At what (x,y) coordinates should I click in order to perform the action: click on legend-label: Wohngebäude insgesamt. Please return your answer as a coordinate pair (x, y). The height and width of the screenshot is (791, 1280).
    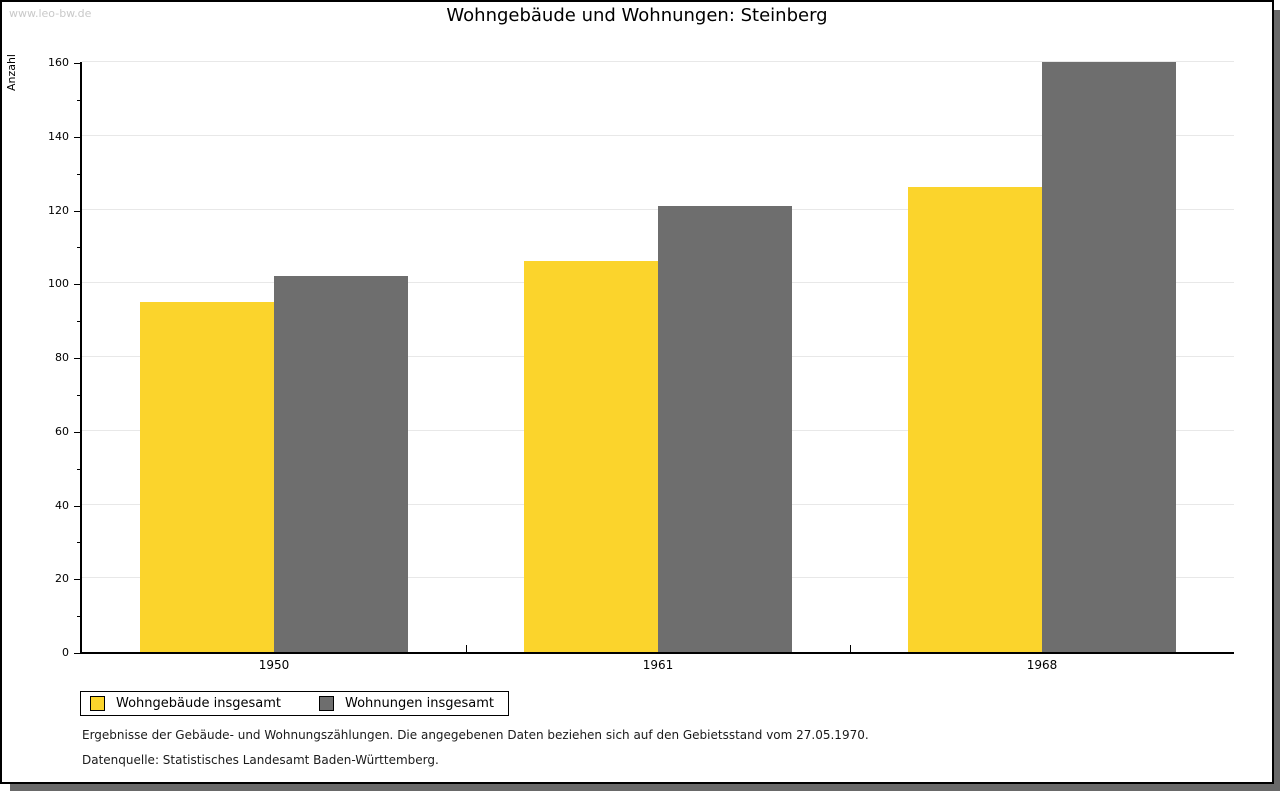
    Looking at the image, I should click on (198, 703).